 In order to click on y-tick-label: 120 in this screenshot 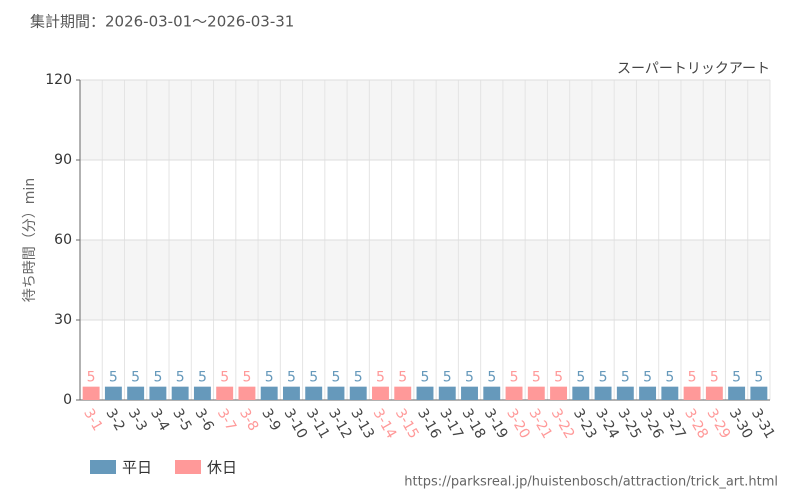, I will do `click(58, 80)`.